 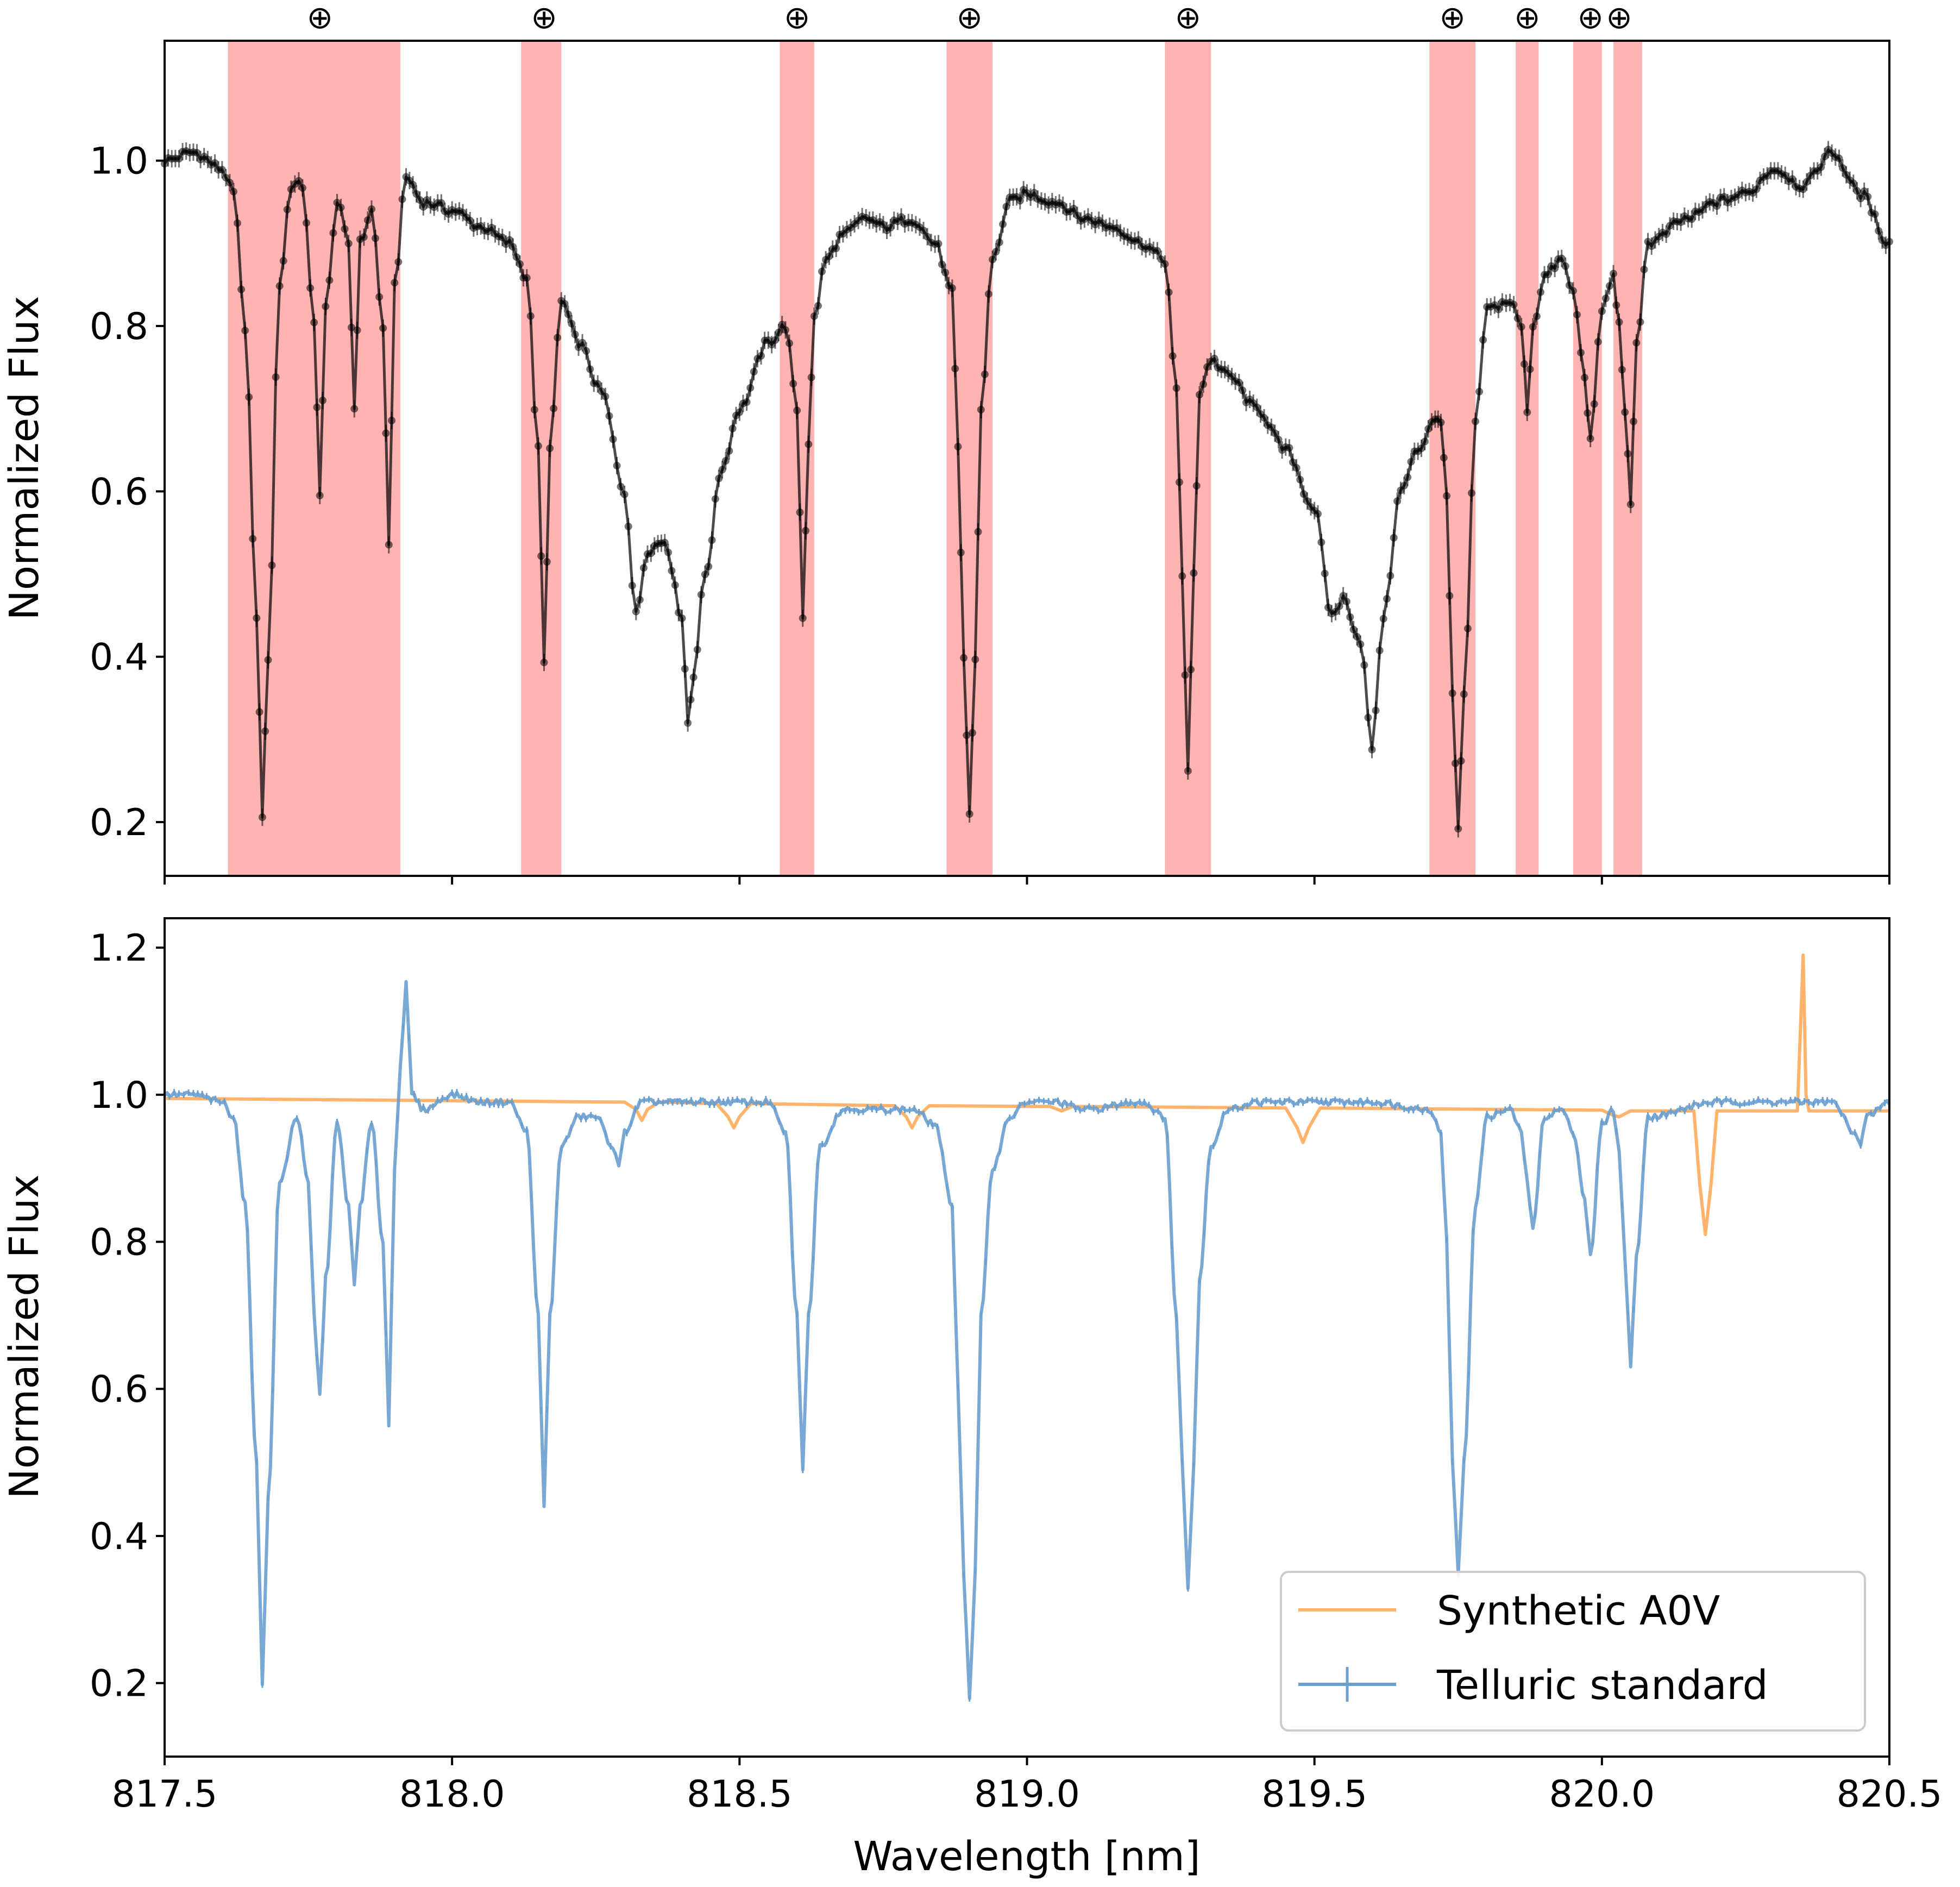 I want to click on x-tick-label: 820.5, so click(x=1890, y=1794).